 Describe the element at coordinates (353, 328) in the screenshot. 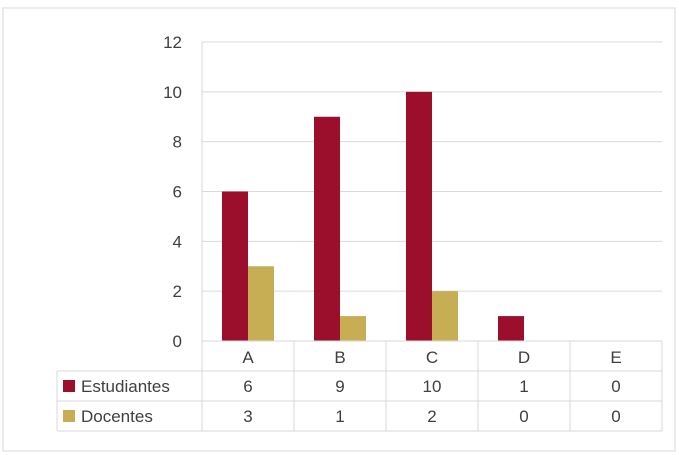

I see `bar-docentes-b` at that location.